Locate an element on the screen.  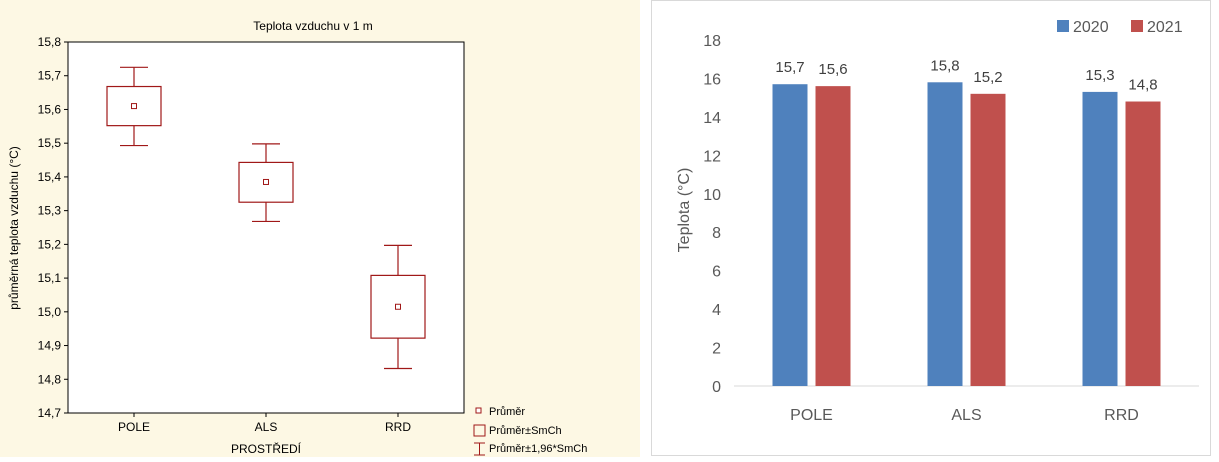
bar-y-tick-label: 18 is located at coordinates (712, 41).